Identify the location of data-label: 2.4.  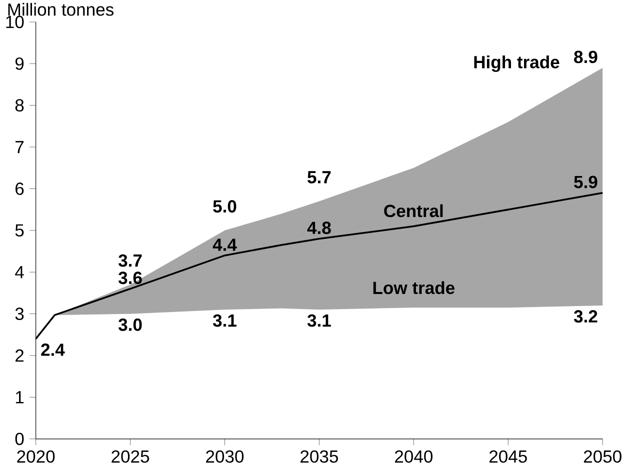
(53, 350).